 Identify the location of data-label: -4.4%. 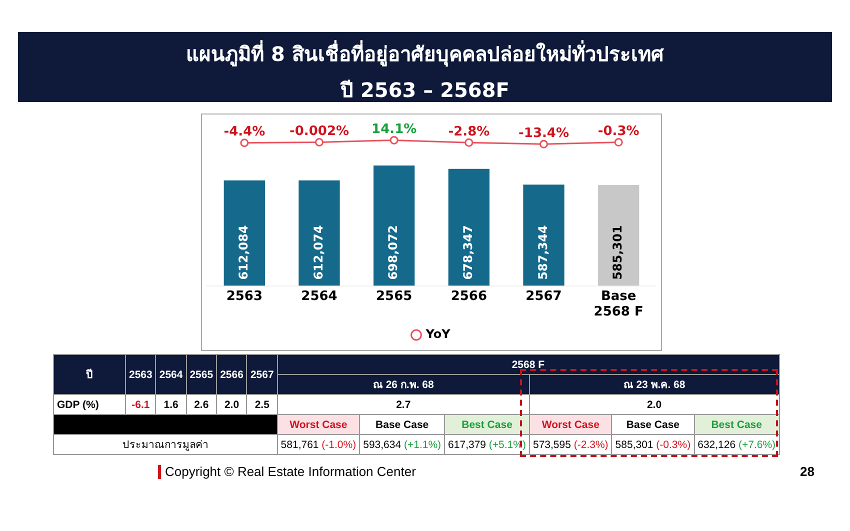
(245, 132).